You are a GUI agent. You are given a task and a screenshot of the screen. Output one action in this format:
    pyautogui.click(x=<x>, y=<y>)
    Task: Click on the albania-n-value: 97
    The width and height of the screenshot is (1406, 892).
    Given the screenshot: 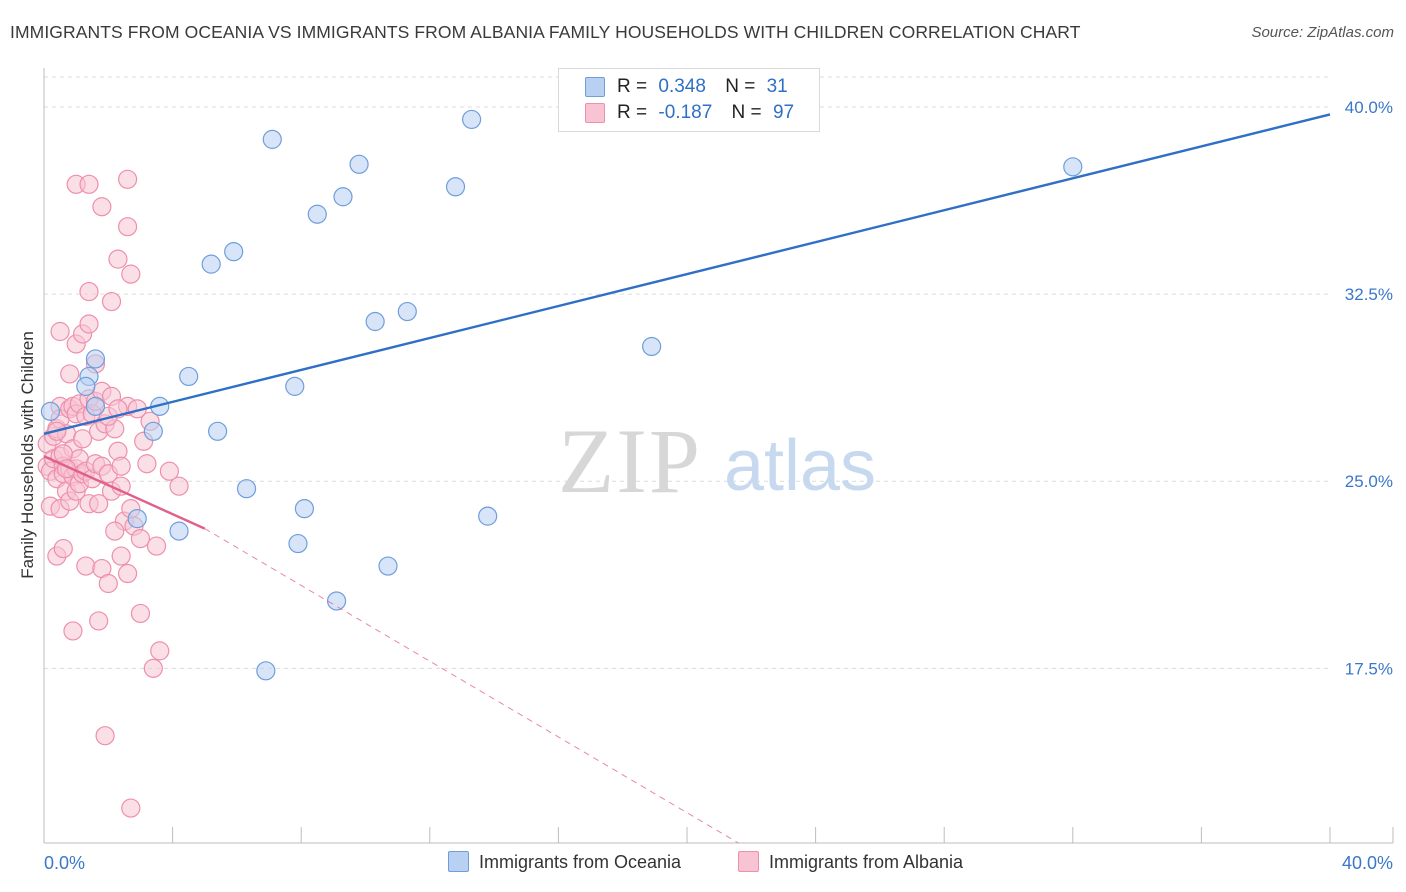 What is the action you would take?
    pyautogui.click(x=783, y=112)
    